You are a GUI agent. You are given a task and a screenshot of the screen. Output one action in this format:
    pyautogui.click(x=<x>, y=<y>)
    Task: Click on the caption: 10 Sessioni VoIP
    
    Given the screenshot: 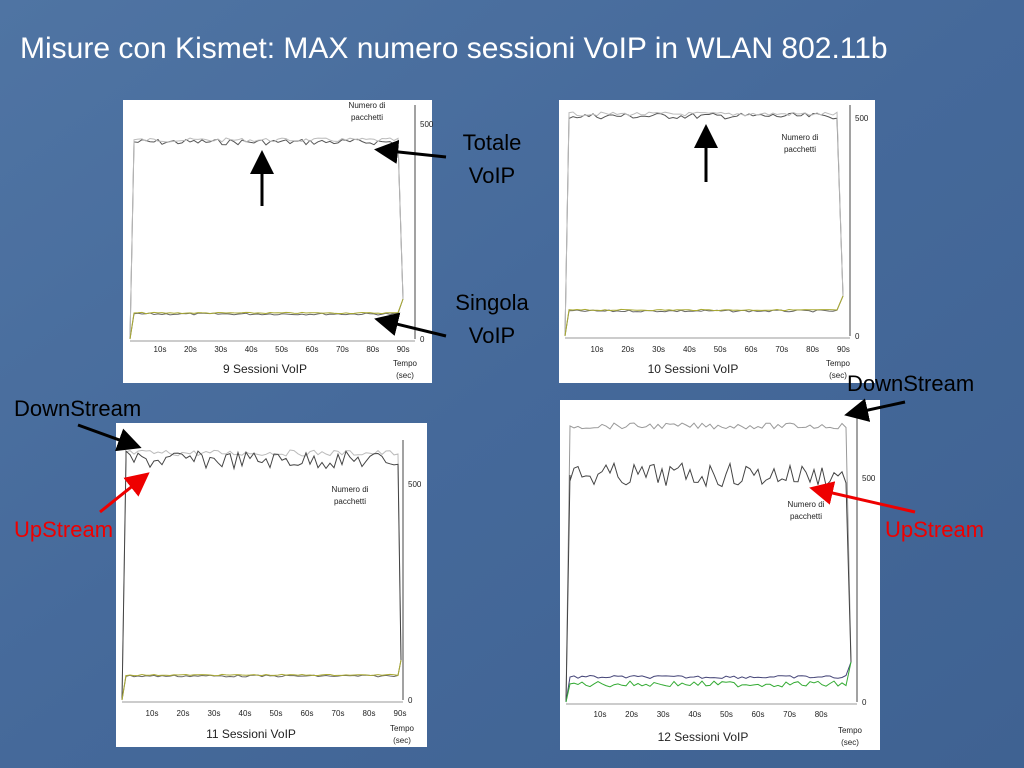 What is the action you would take?
    pyautogui.click(x=693, y=369)
    